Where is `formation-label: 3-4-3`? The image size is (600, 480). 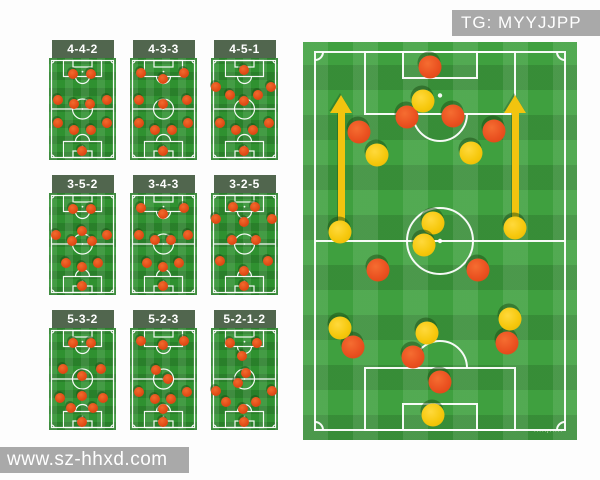
formation-label: 3-4-3 is located at coordinates (163, 184).